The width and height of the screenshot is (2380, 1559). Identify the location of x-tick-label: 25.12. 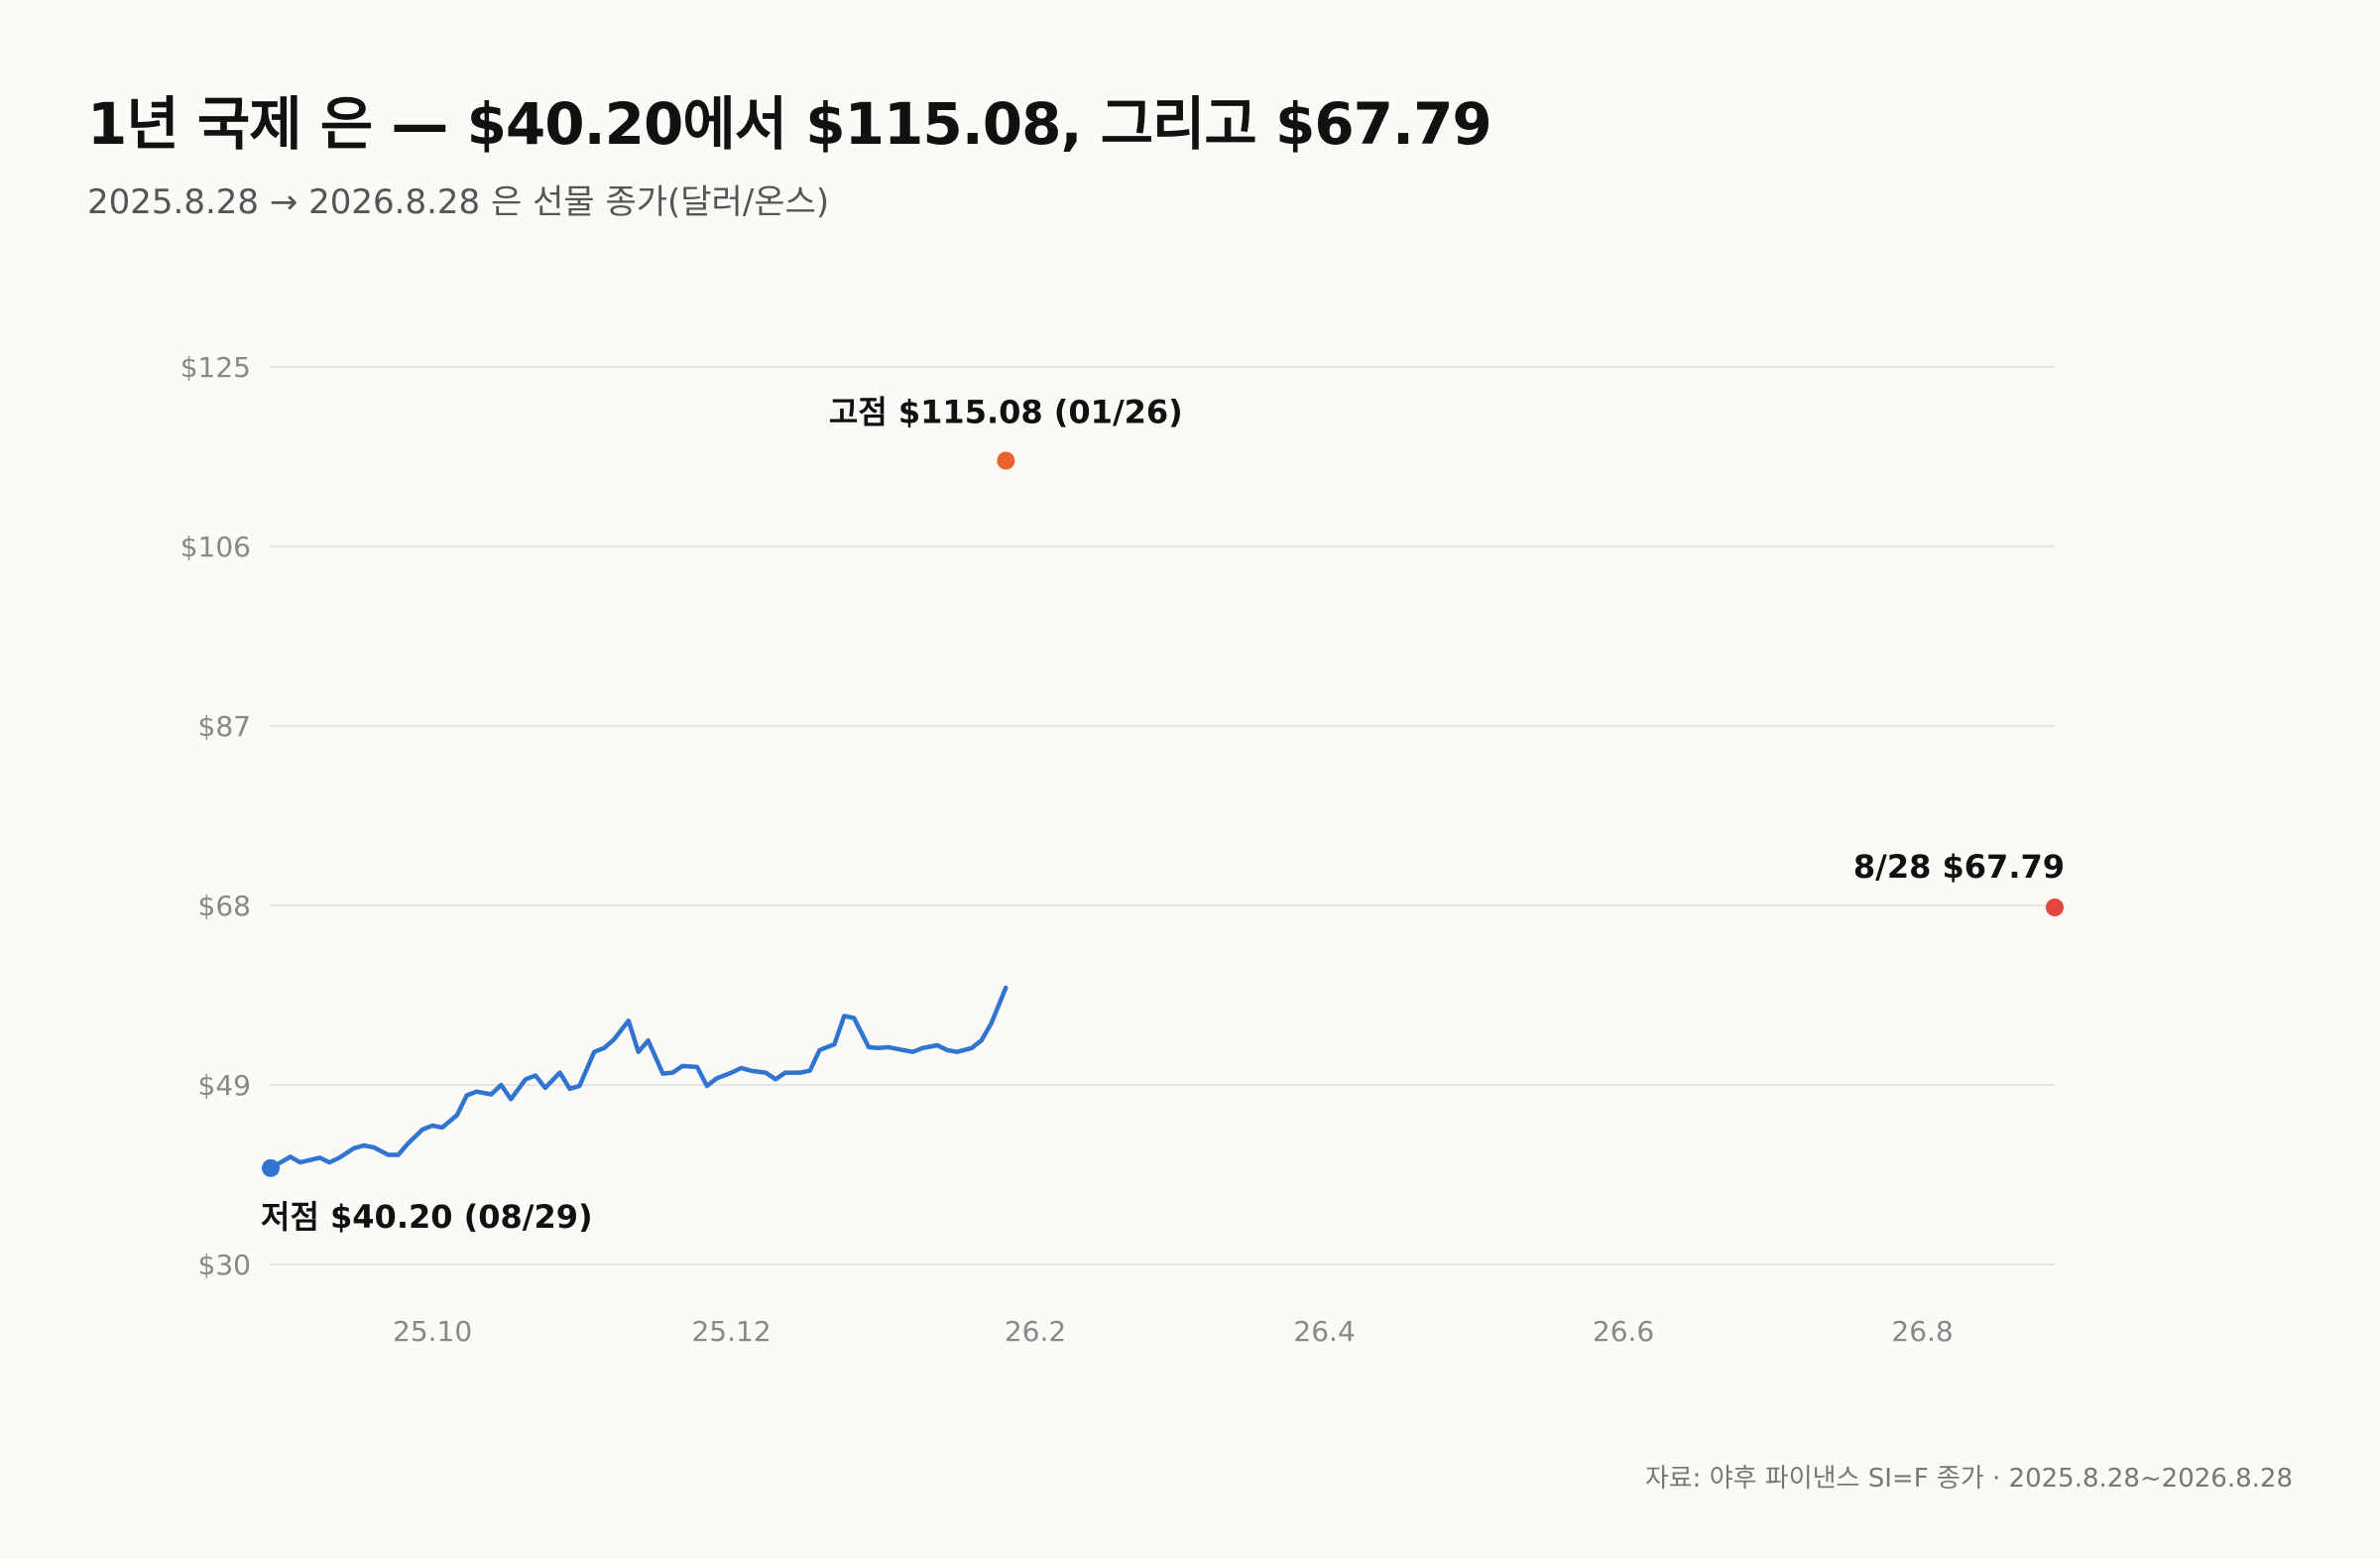
(731, 1331).